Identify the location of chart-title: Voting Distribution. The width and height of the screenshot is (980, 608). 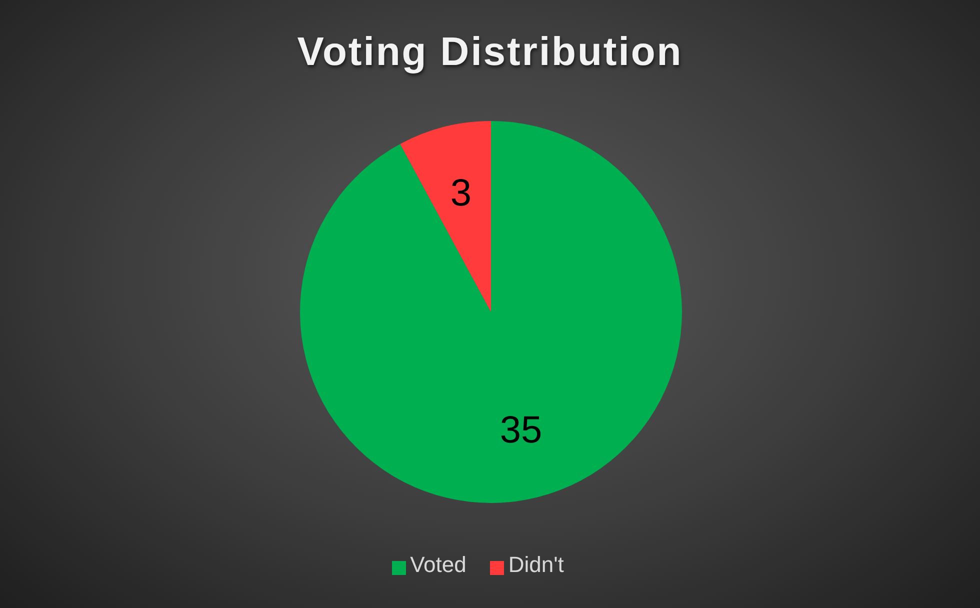
(490, 52).